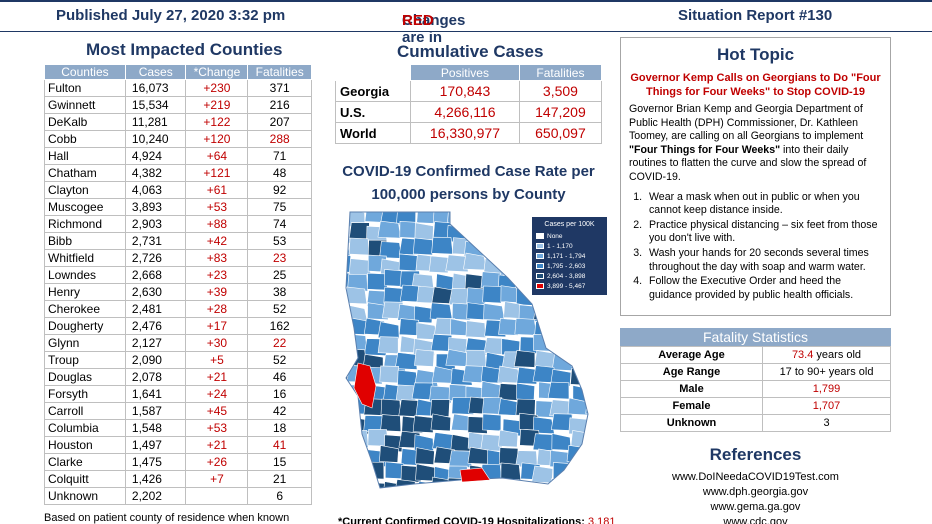 The height and width of the screenshot is (524, 932). I want to click on table-row: Male 1,799, so click(755, 389).